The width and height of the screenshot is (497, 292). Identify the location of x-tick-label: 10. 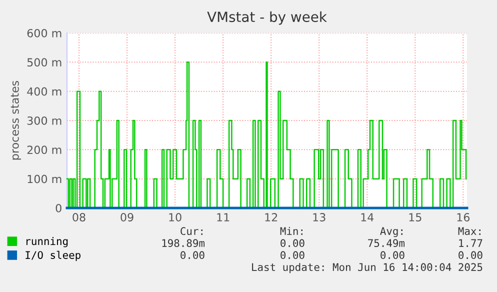
(175, 217).